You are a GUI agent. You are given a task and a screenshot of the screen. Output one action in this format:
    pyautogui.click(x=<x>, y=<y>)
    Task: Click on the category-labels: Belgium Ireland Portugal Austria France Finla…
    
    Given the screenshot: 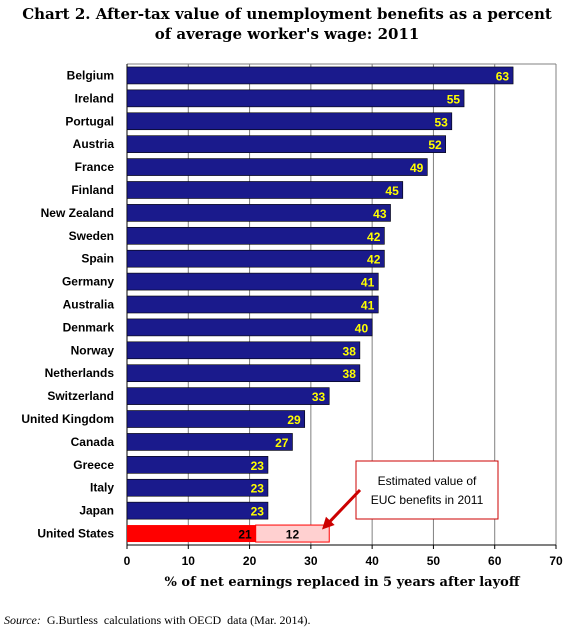 What is the action you would take?
    pyautogui.click(x=67, y=304)
    